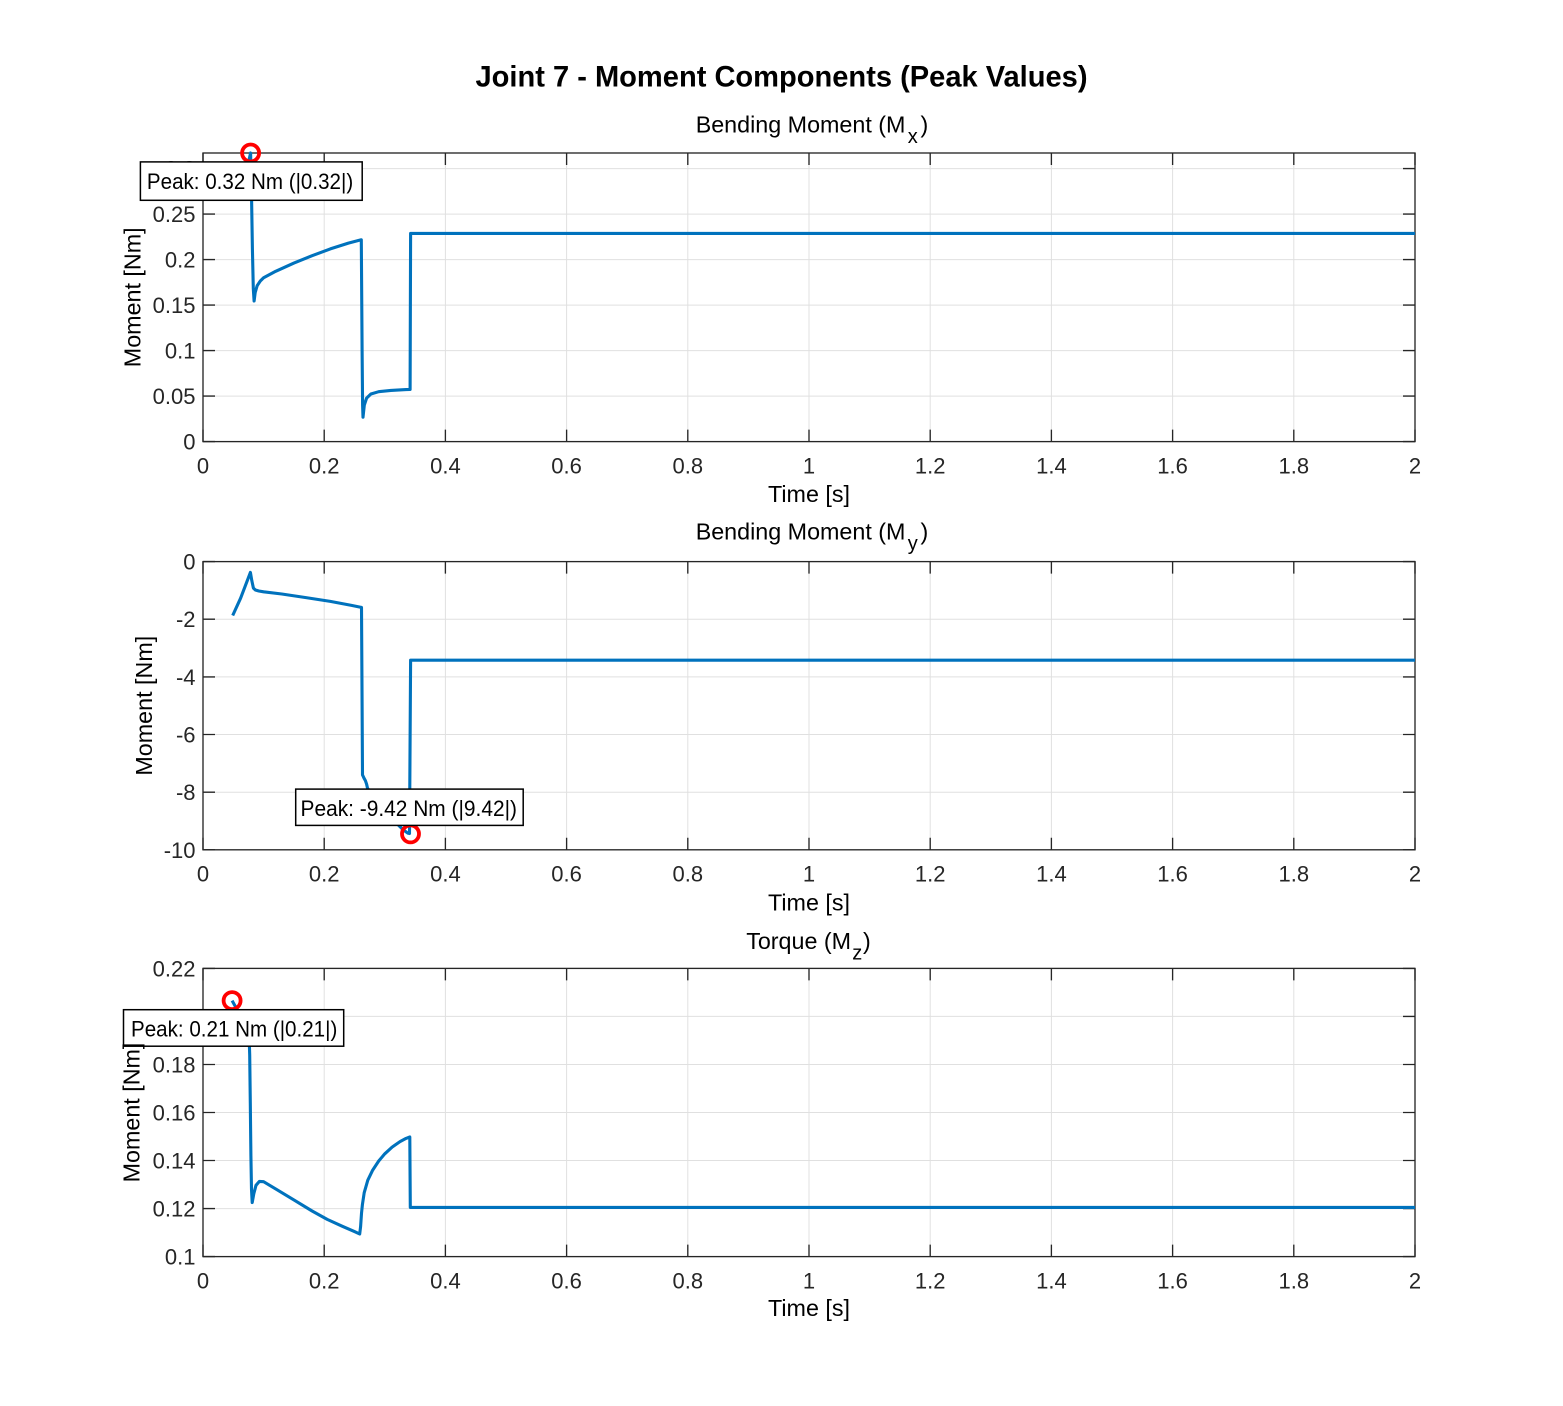  Describe the element at coordinates (174, 1161) in the screenshot. I see `svg-text: 0.14` at that location.